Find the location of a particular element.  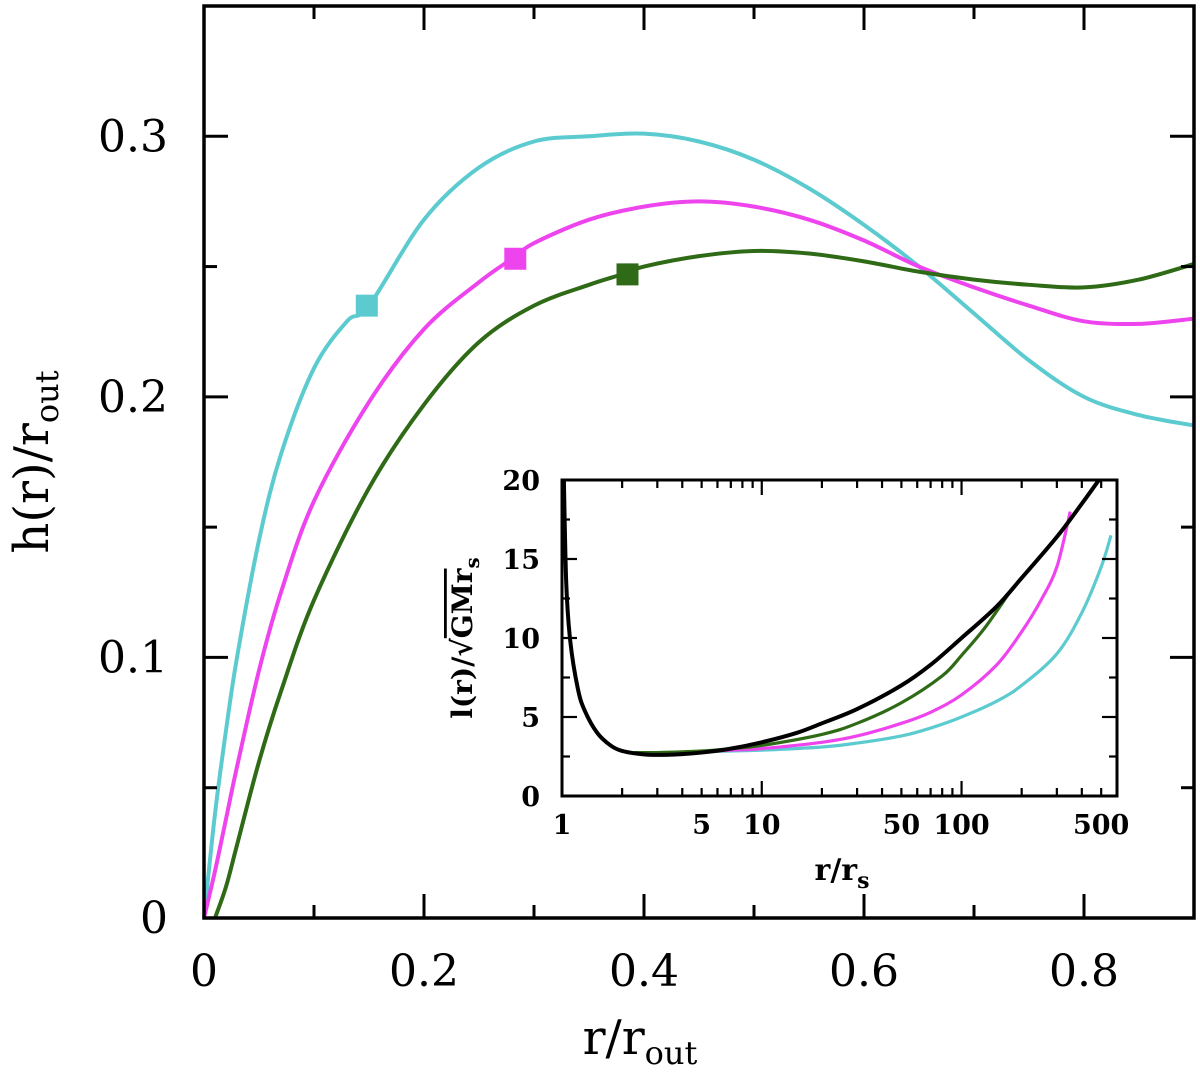

main-x-tick-label: 0.6 is located at coordinates (864, 971).